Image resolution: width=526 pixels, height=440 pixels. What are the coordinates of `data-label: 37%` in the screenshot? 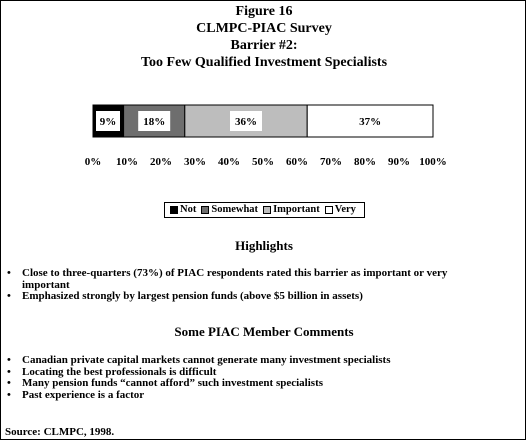 It's located at (370, 122).